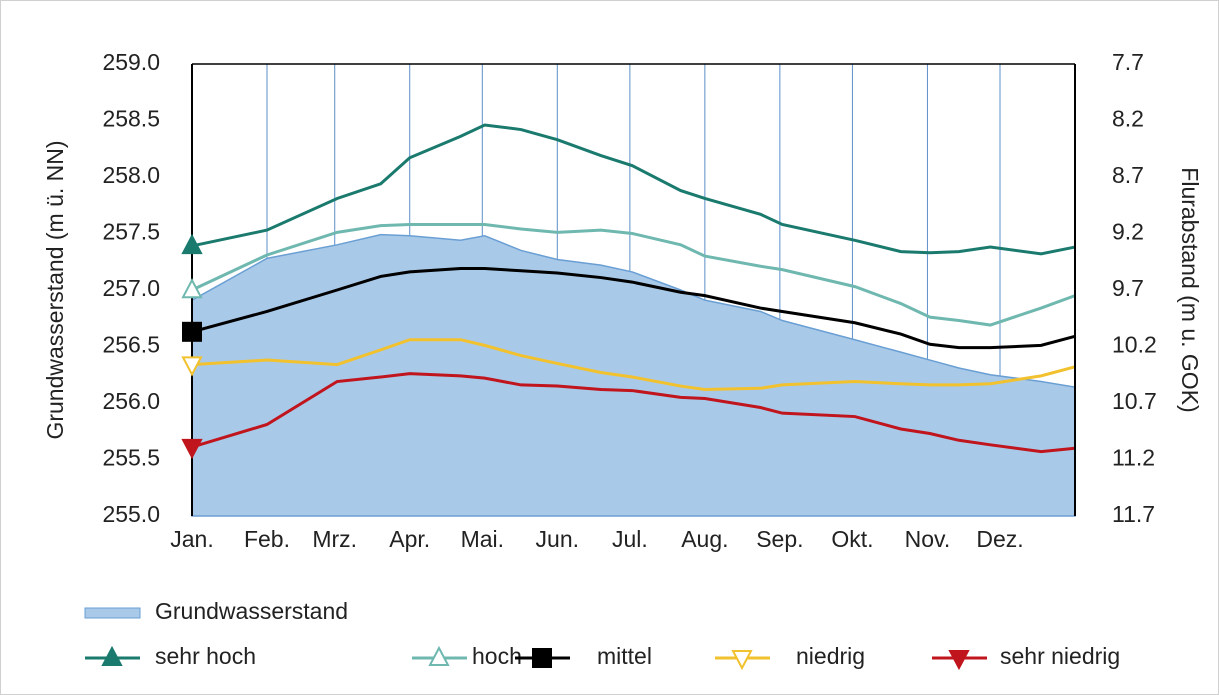 Image resolution: width=1219 pixels, height=695 pixels. What do you see at coordinates (779, 539) in the screenshot?
I see `x-tick-label: Sep.` at bounding box center [779, 539].